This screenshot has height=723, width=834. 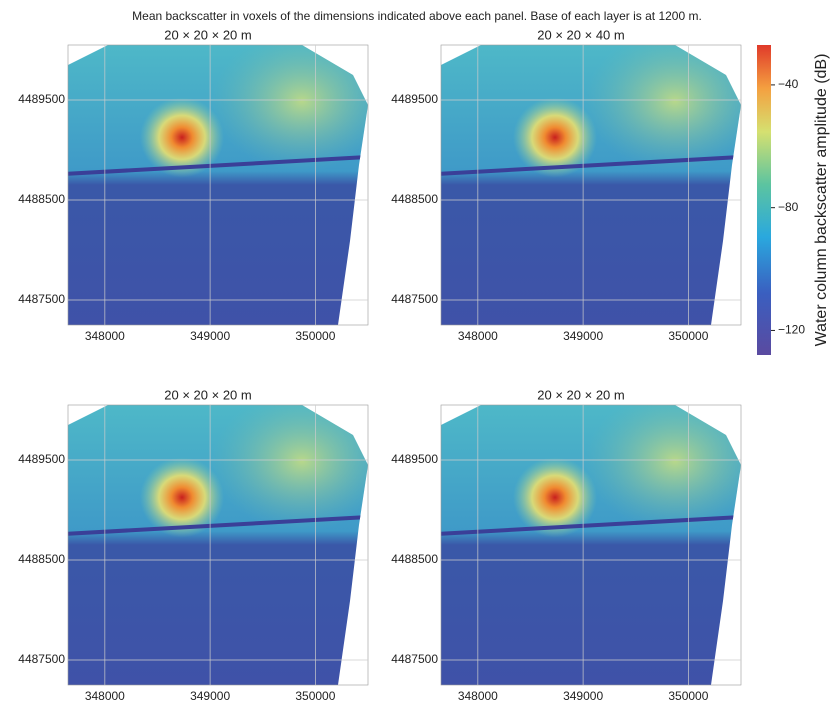 What do you see at coordinates (764, 200) in the screenshot?
I see `colorbar-gradient` at bounding box center [764, 200].